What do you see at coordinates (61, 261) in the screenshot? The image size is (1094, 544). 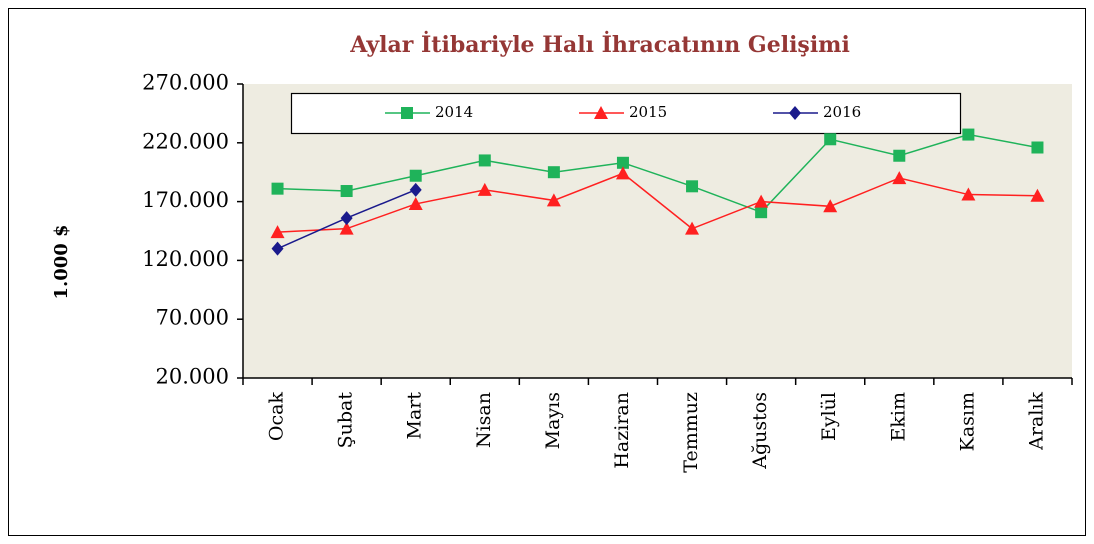 I see `y-axis-label: 1.000 $` at bounding box center [61, 261].